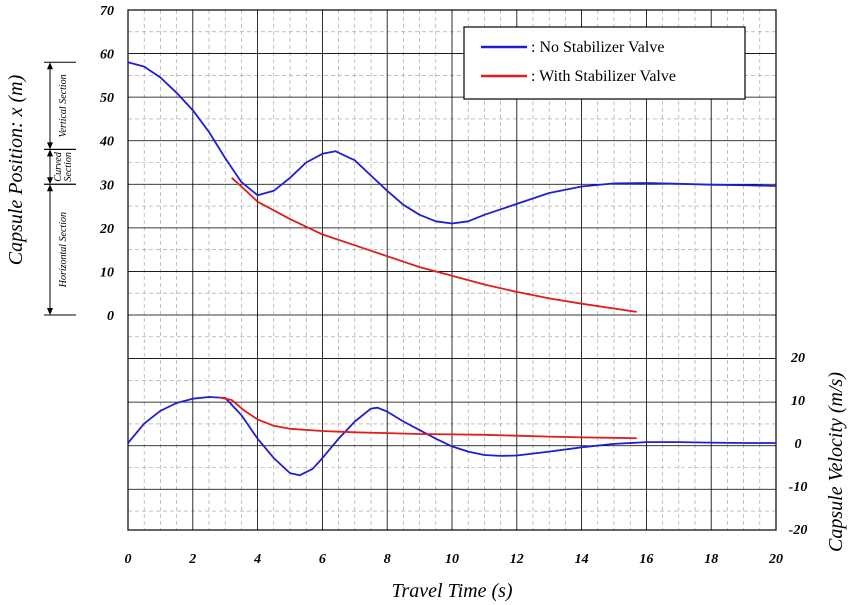  Describe the element at coordinates (603, 76) in the screenshot. I see `legend-label-with-stabilizer: : With Stabilizer Valve` at that location.